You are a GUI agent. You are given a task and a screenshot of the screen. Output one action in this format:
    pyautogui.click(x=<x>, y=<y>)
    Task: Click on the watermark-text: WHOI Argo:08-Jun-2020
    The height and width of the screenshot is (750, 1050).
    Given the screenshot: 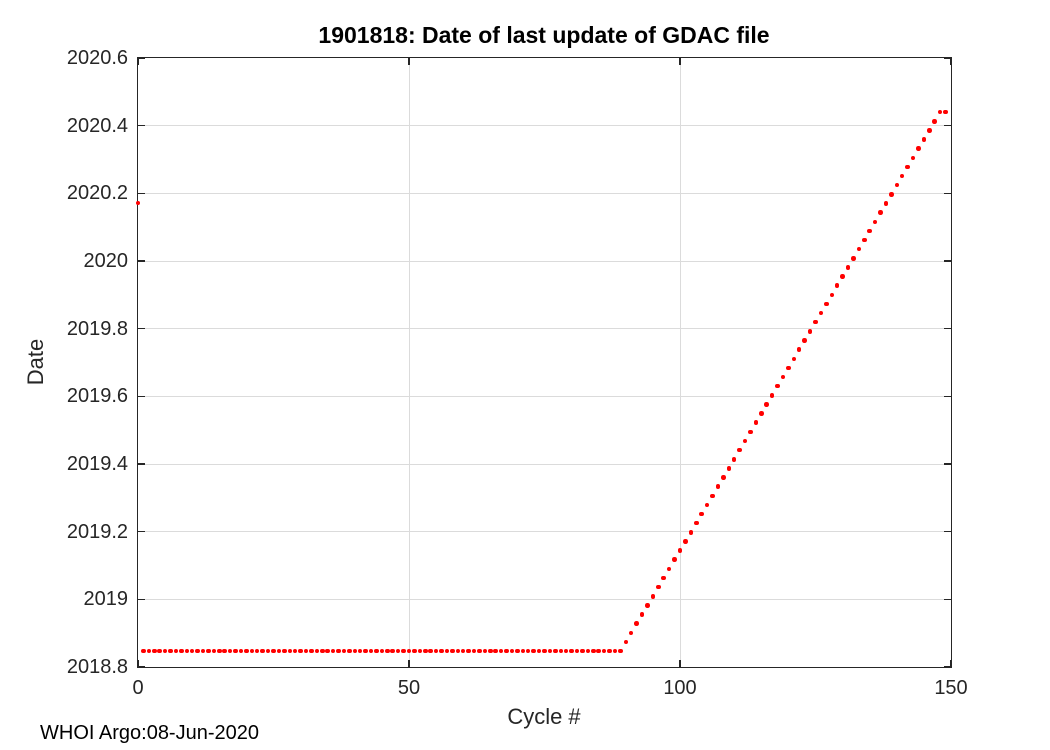 What is the action you would take?
    pyautogui.click(x=149, y=733)
    